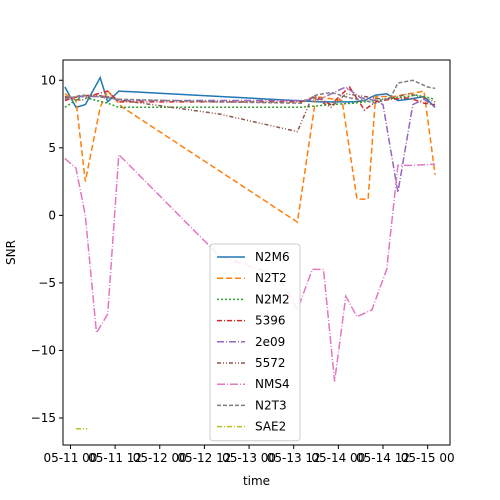 Image resolution: width=500 pixels, height=500 pixels. I want to click on y-axis: −15 −10 −5 0 5 10, so click(47, 249).